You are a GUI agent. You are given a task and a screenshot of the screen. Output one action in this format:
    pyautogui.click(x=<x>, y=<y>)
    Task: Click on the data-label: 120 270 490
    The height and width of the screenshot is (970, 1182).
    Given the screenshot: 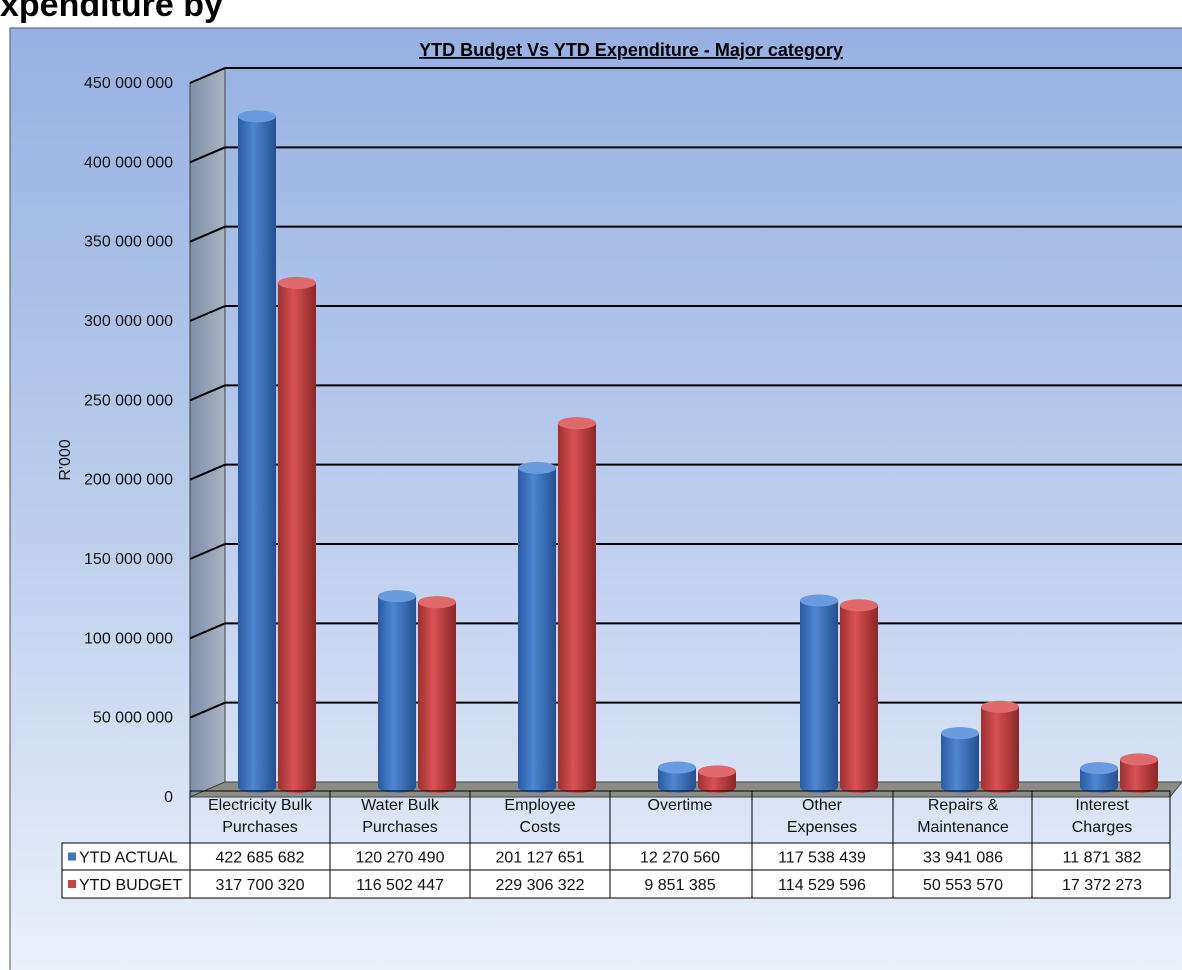 What is the action you would take?
    pyautogui.click(x=400, y=858)
    